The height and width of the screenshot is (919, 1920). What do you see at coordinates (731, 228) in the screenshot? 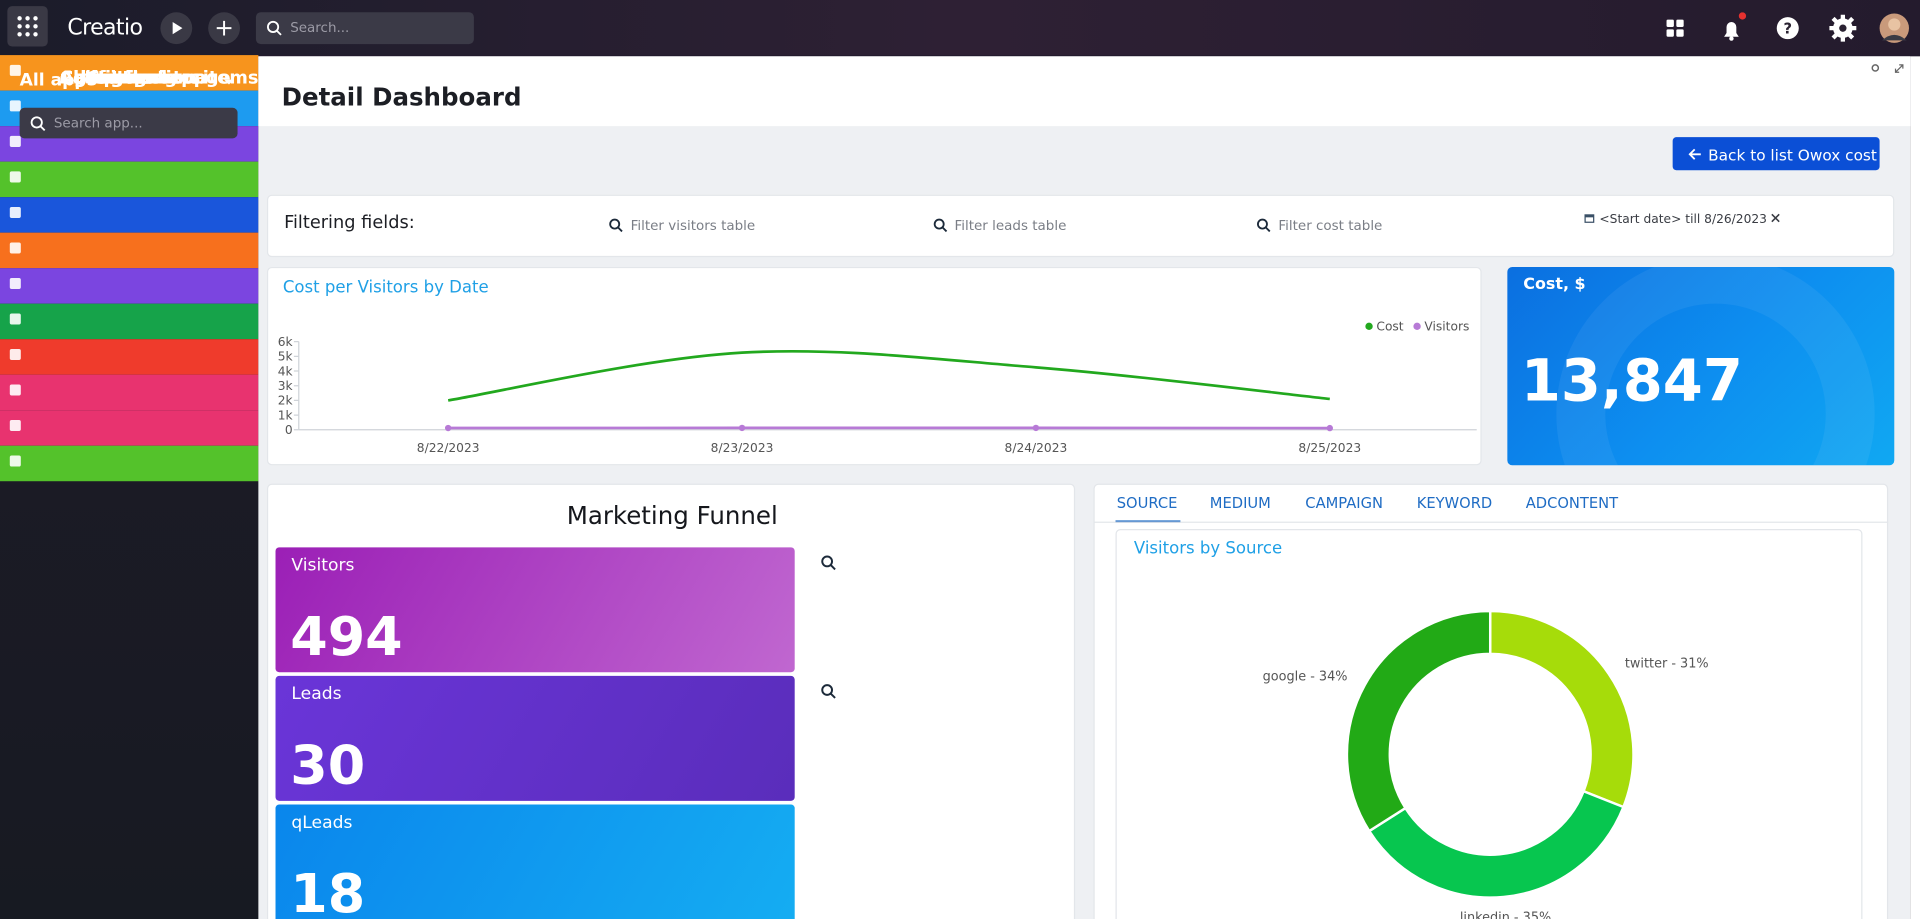
I see `filter-input: Filter visitors table` at bounding box center [731, 228].